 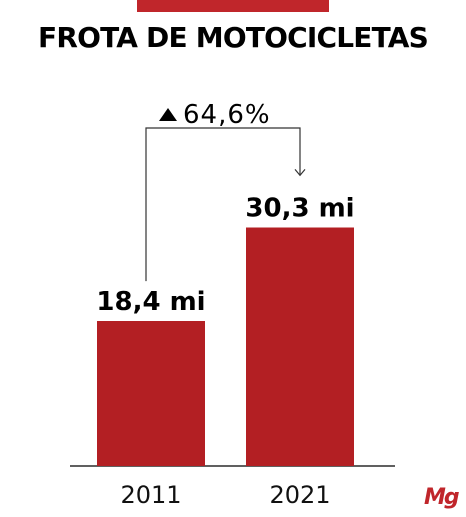 I want to click on data-label-2011: 18,4 mi, so click(x=150, y=302).